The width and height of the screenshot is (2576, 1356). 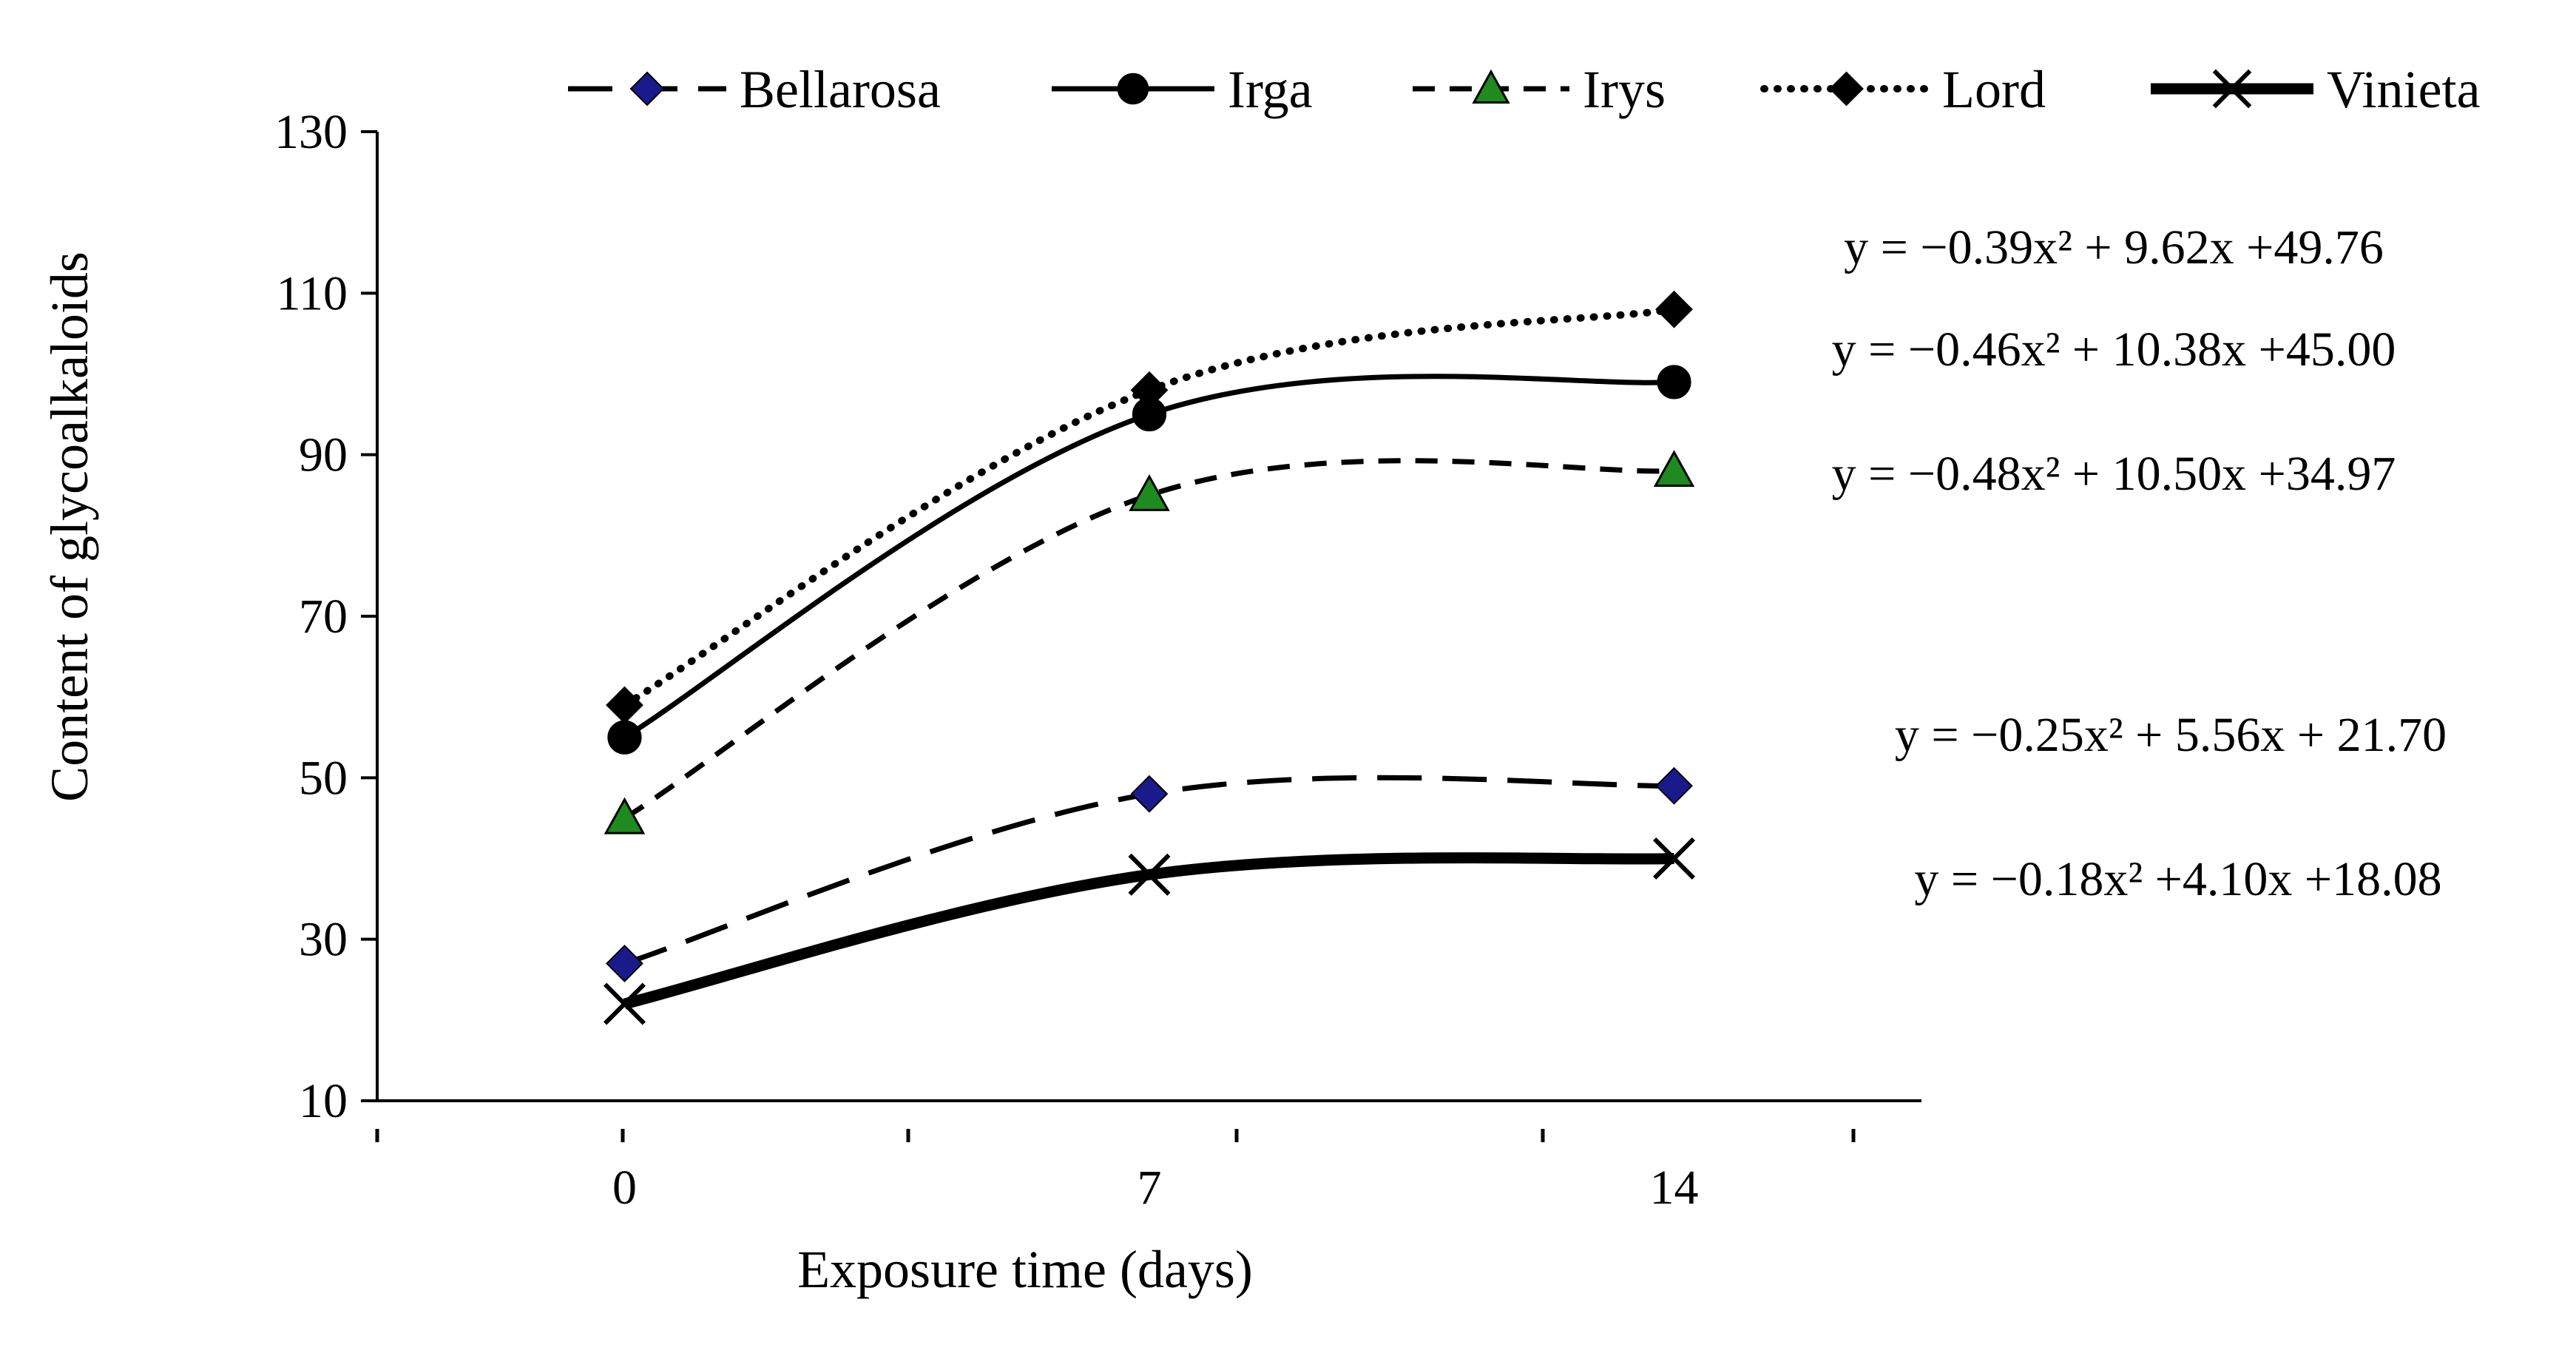 What do you see at coordinates (1624, 89) in the screenshot?
I see `legend-label-irys: Irys` at bounding box center [1624, 89].